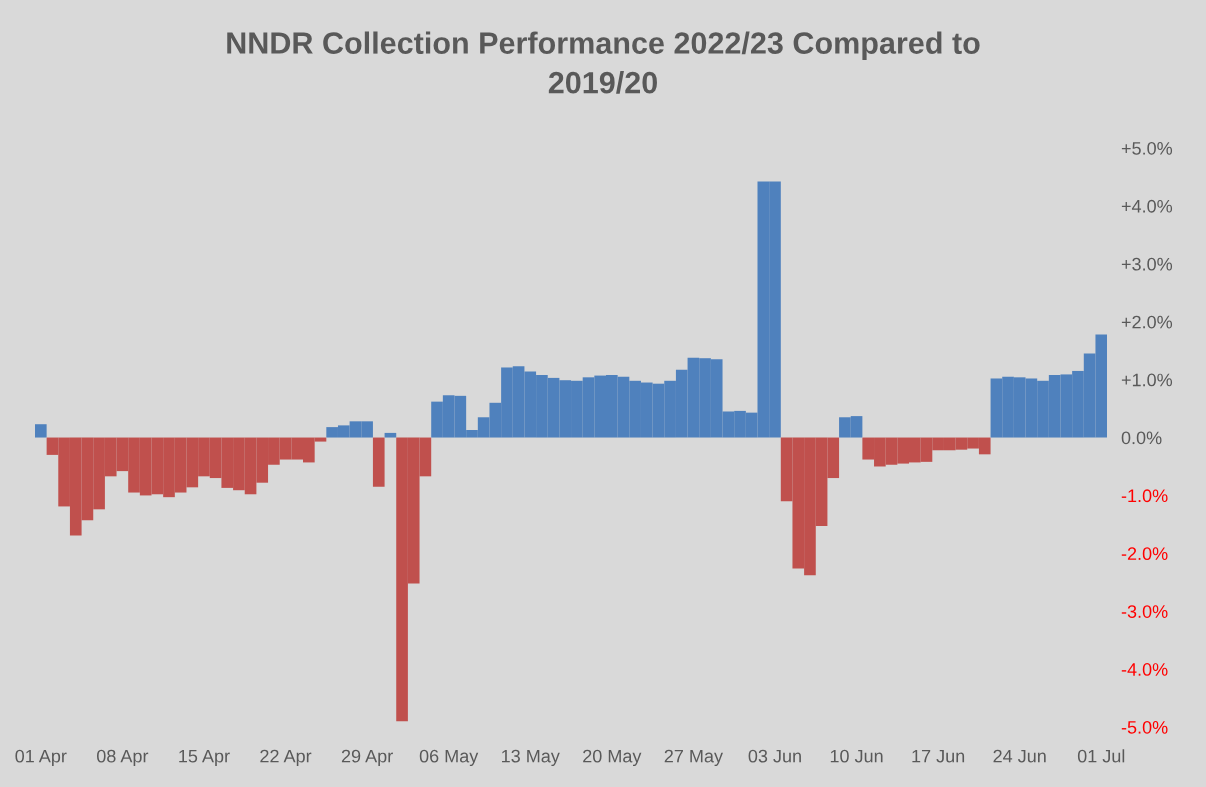  What do you see at coordinates (774, 756) in the screenshot?
I see `x-tick-label: 03 Jun` at bounding box center [774, 756].